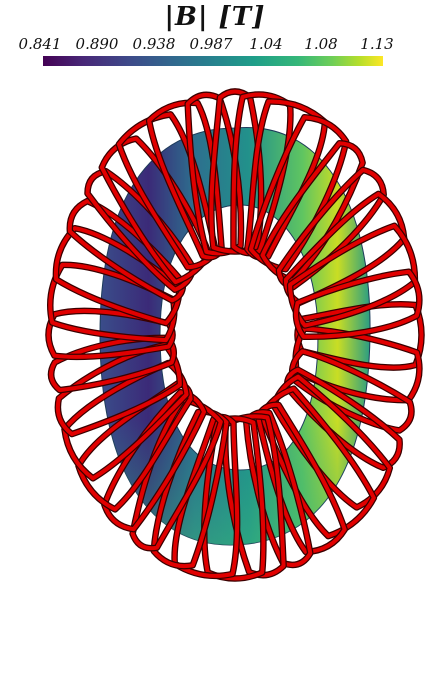  Describe the element at coordinates (266, 44) in the screenshot. I see `colorbar-tick: 1.04` at that location.